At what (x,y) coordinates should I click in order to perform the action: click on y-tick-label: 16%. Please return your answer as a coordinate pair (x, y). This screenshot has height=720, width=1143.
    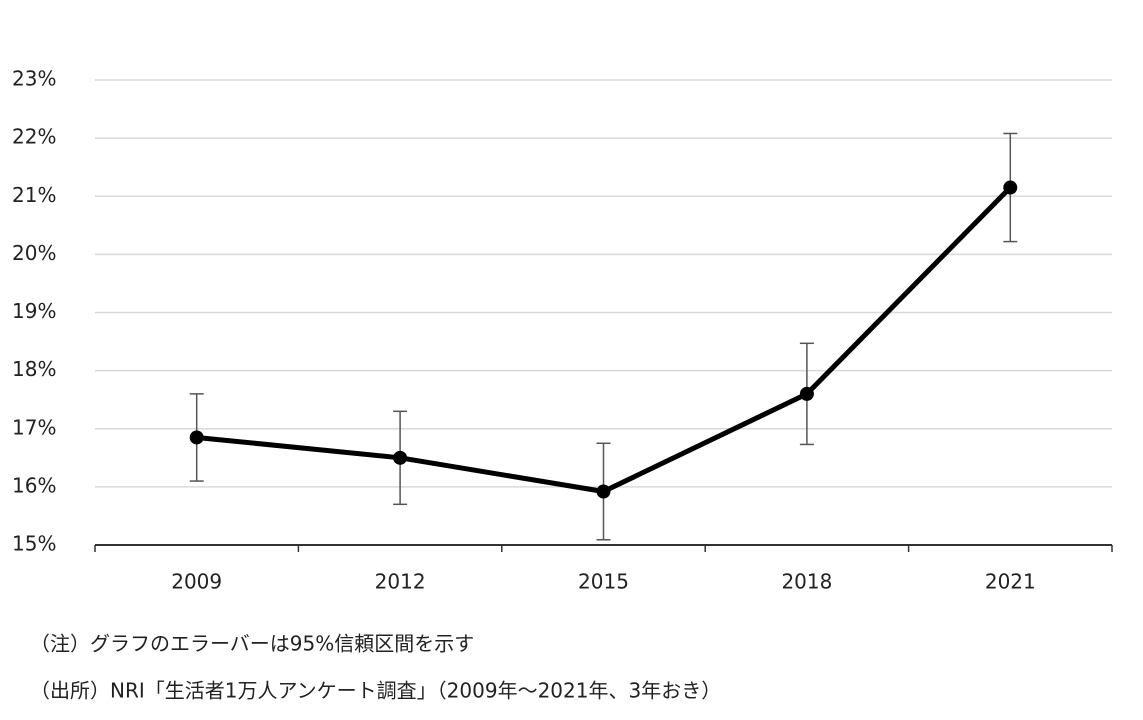
    Looking at the image, I should click on (34, 485).